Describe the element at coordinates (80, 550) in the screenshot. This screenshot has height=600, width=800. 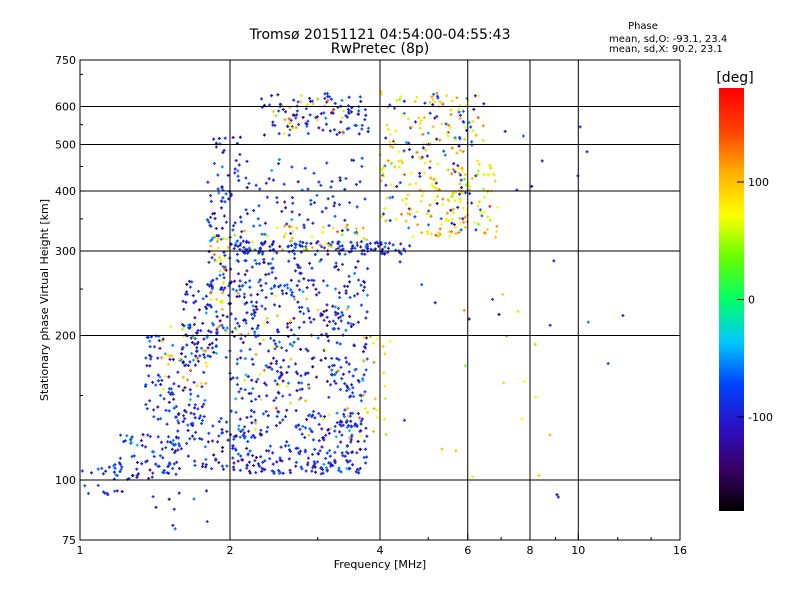
I see `x-tick-label: 1` at that location.